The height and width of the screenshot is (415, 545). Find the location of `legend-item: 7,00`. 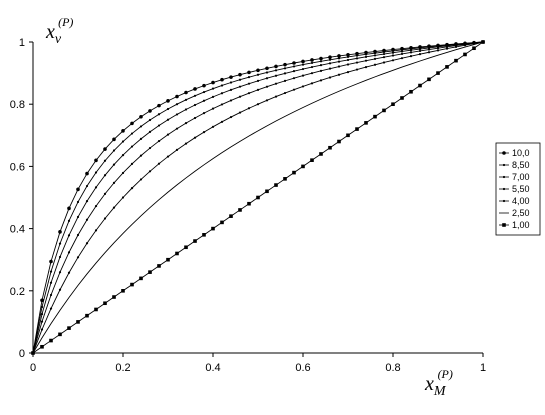

legend-item: 7,00 is located at coordinates (514, 177).